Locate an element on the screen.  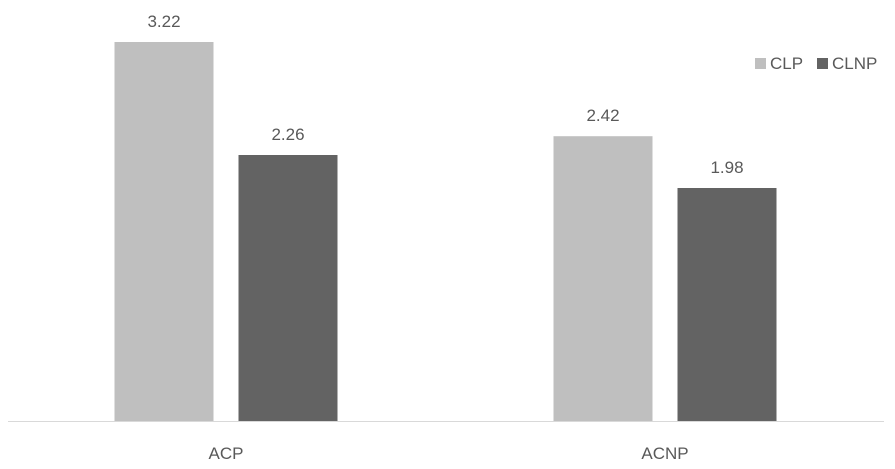
legend-item-clp: CLP is located at coordinates (779, 63).